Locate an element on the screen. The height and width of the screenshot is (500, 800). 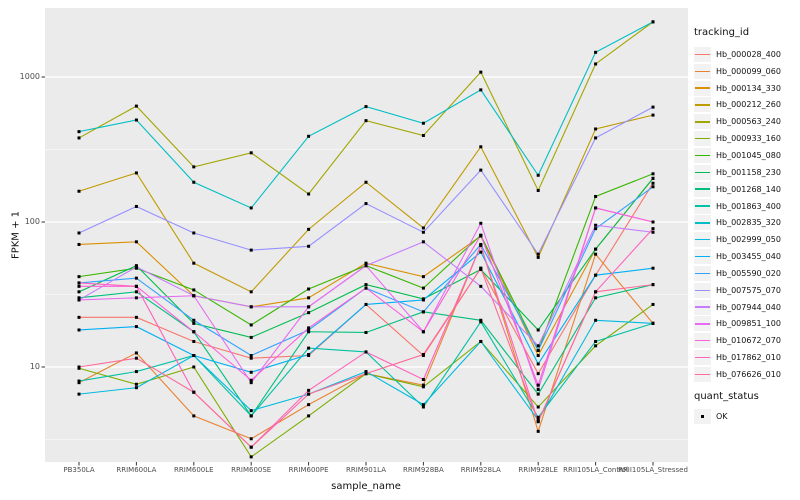
legend-item: Hb_002835_320 is located at coordinates (737, 222).